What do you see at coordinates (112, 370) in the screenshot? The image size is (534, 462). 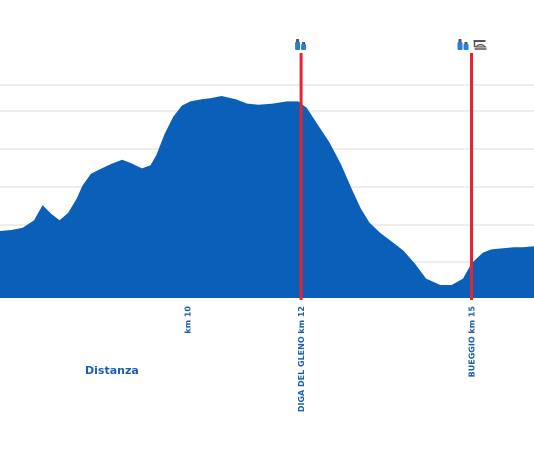 I see `x-axis-label: Distanza` at bounding box center [112, 370].